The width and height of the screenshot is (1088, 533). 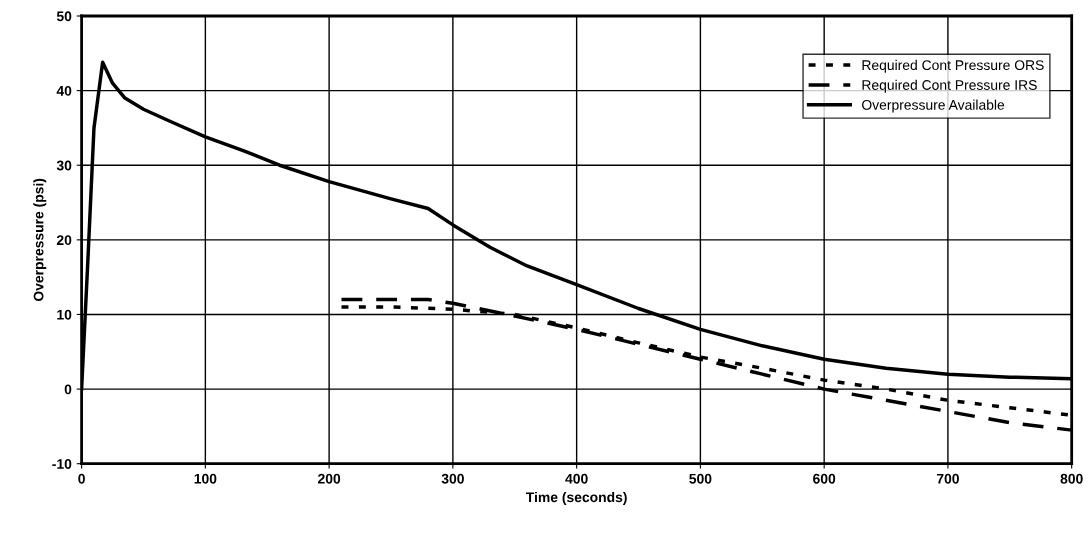 What do you see at coordinates (576, 498) in the screenshot?
I see `x-axis-title: Time (seconds)` at bounding box center [576, 498].